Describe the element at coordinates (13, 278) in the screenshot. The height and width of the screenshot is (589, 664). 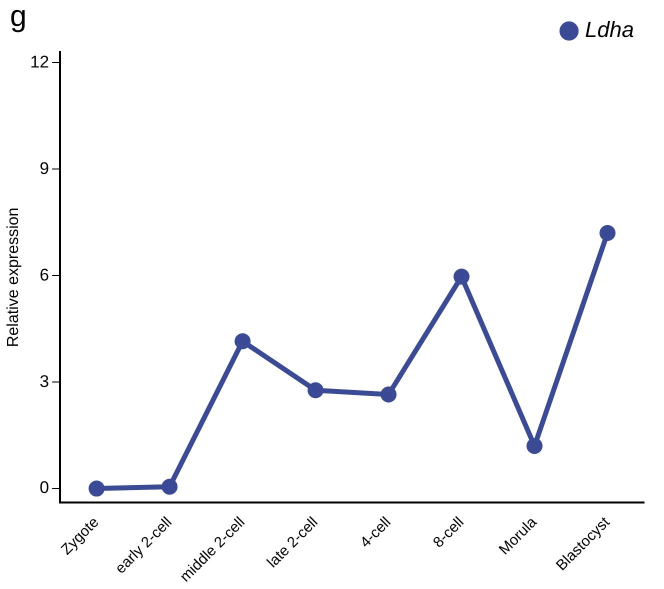
I see `y-axis-title: Relative expression` at that location.